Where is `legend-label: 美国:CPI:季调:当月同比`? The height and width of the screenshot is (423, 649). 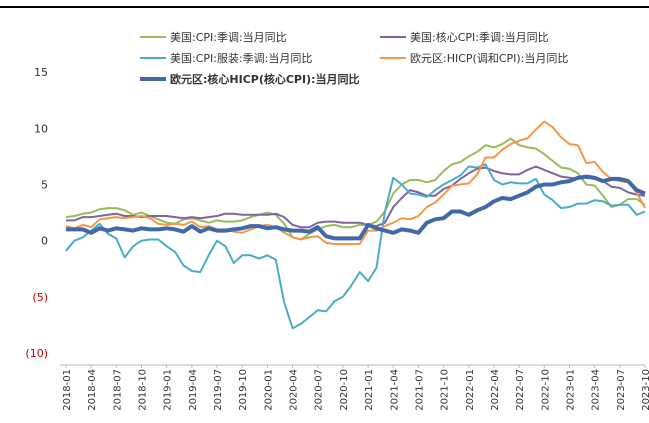
legend-label: 美国:CPI:季调:当月同比 is located at coordinates (228, 37).